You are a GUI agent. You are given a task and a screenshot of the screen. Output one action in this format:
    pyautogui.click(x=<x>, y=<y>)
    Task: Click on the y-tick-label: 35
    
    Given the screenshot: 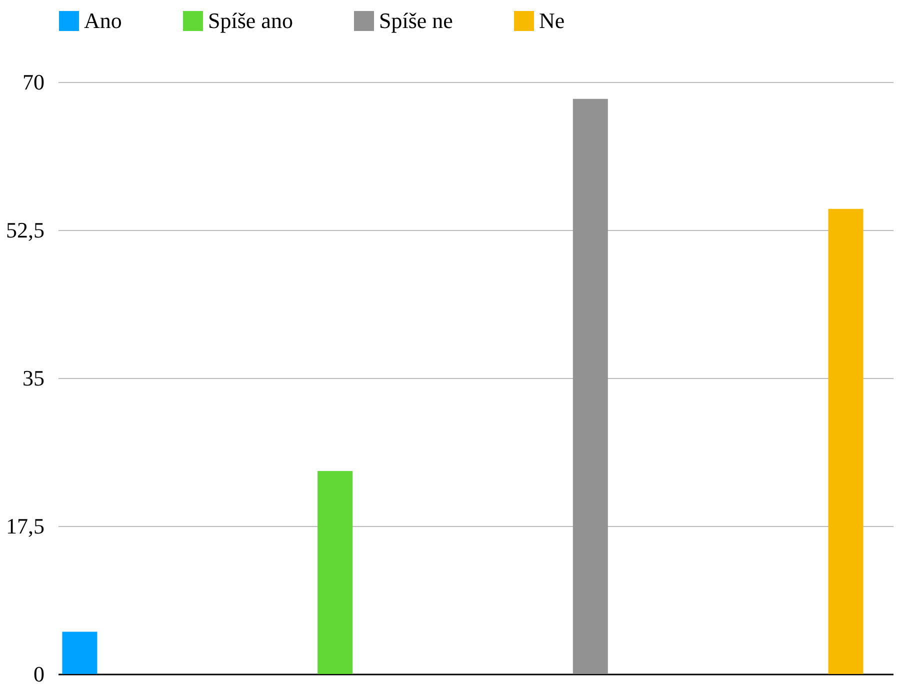 What is the action you would take?
    pyautogui.click(x=33, y=378)
    